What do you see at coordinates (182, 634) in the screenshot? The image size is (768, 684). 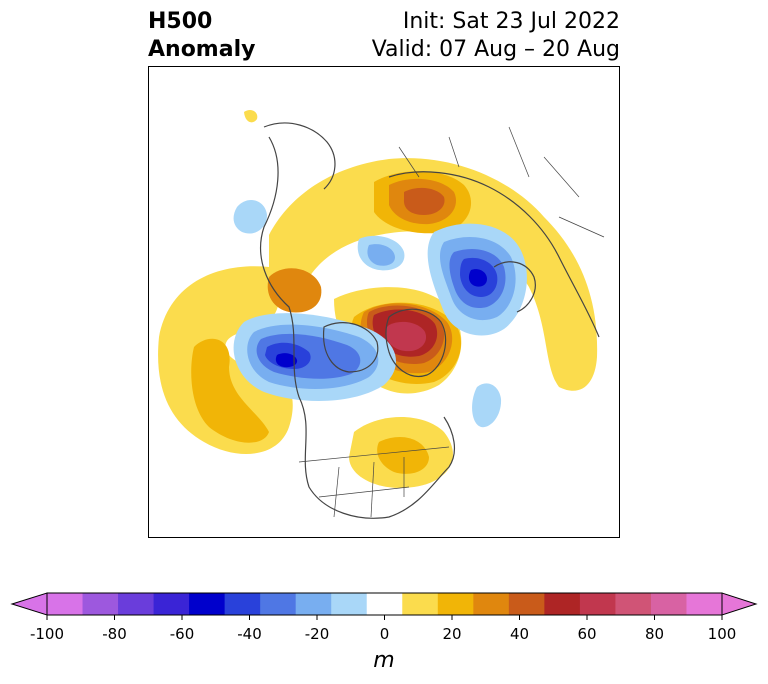 I see `colorbar-tick-label: -60` at bounding box center [182, 634].